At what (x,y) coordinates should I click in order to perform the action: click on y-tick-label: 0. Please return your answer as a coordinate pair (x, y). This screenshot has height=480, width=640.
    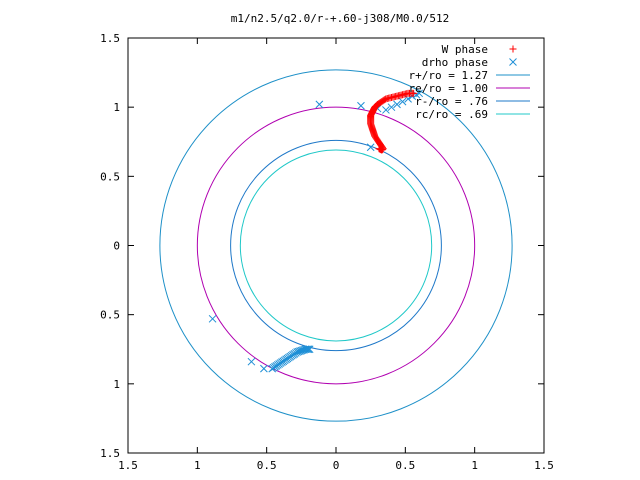
    Looking at the image, I should click on (116, 246).